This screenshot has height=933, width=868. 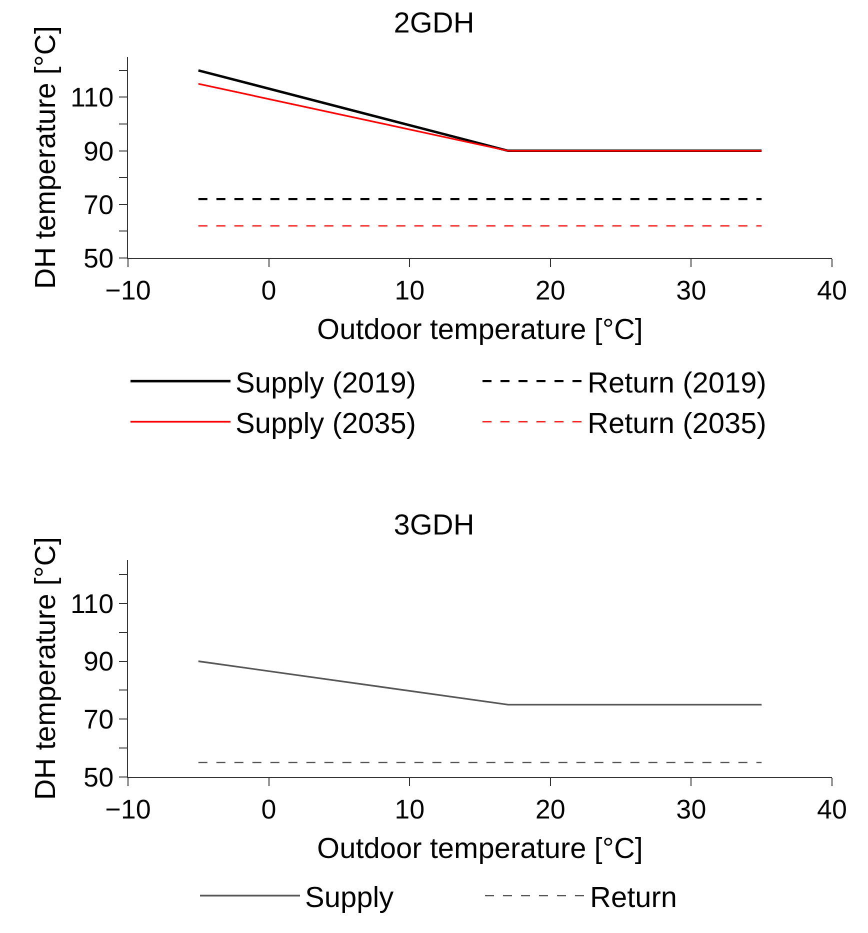 What do you see at coordinates (434, 525) in the screenshot?
I see `chart-title: 3GDH` at bounding box center [434, 525].